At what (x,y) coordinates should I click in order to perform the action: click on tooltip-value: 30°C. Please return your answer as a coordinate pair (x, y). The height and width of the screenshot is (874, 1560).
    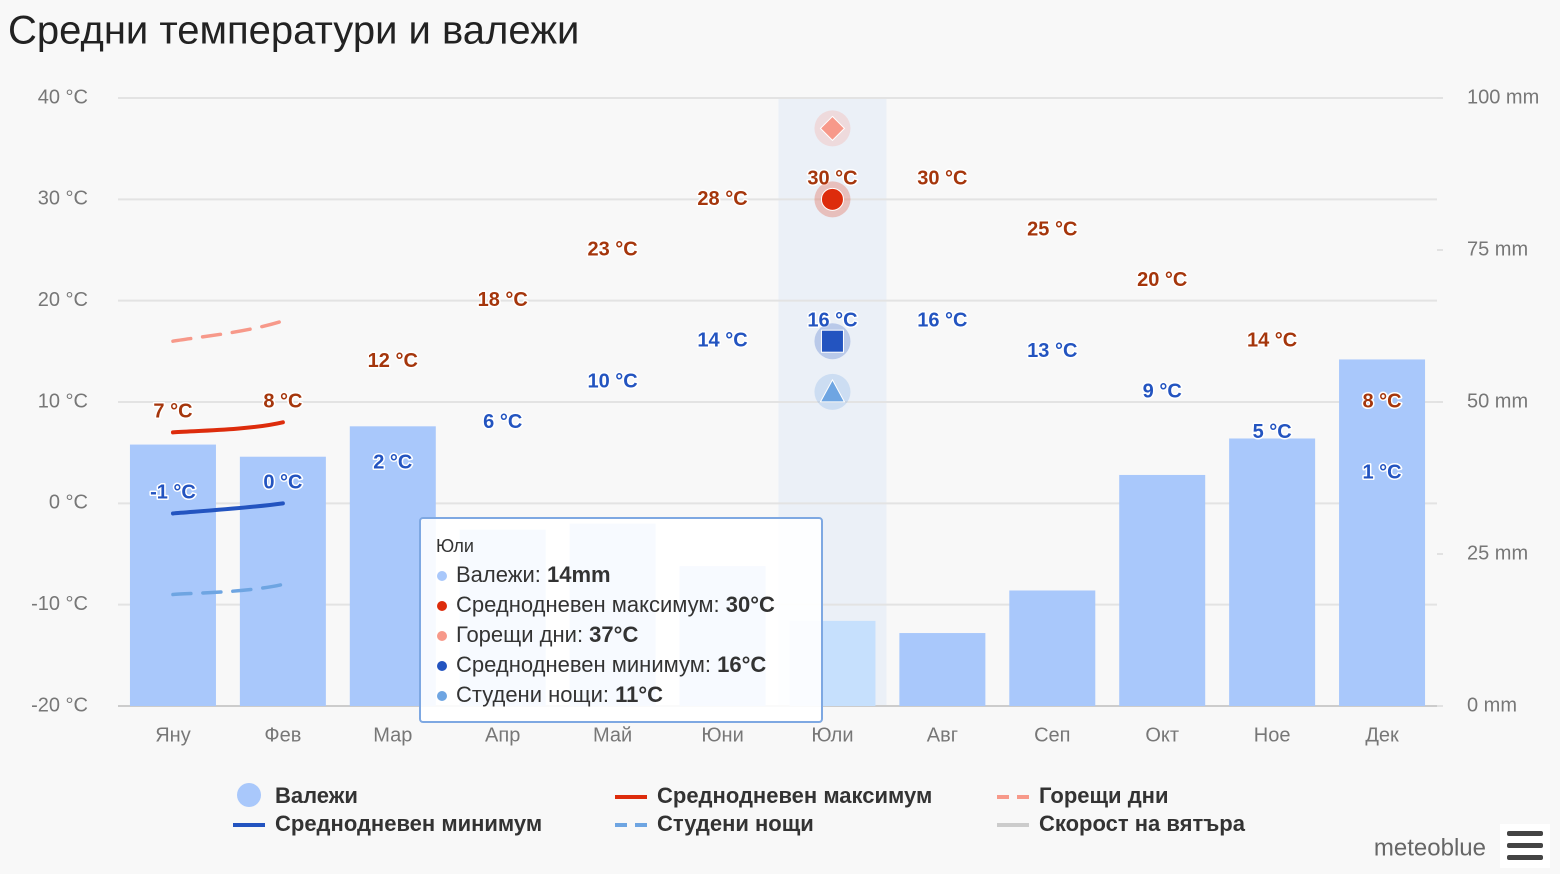
    Looking at the image, I should click on (750, 604).